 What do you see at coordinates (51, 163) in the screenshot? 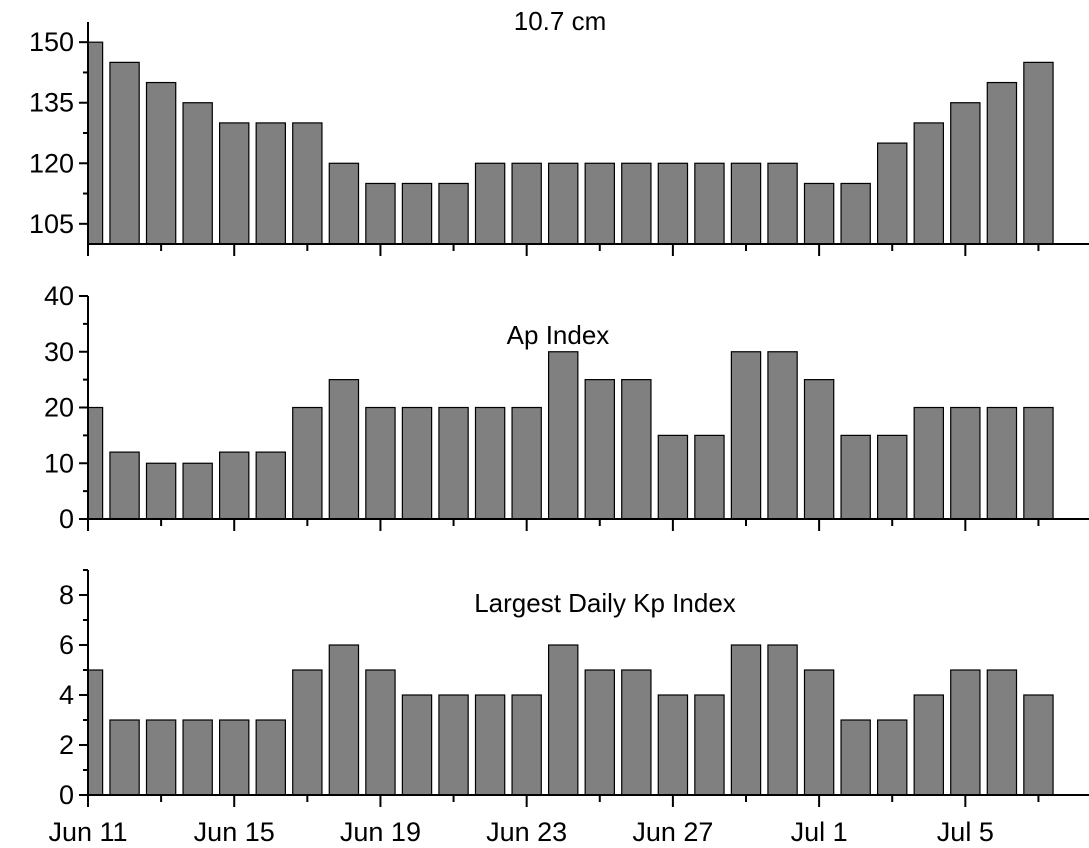
I see `y-tick-label: 120` at bounding box center [51, 163].